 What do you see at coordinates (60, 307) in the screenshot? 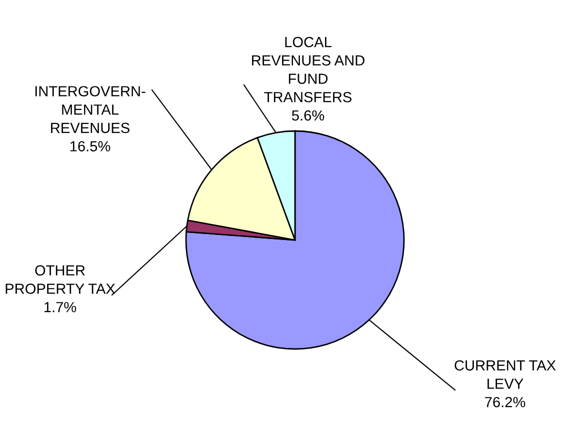
I see `data-label: 1.7%` at bounding box center [60, 307].